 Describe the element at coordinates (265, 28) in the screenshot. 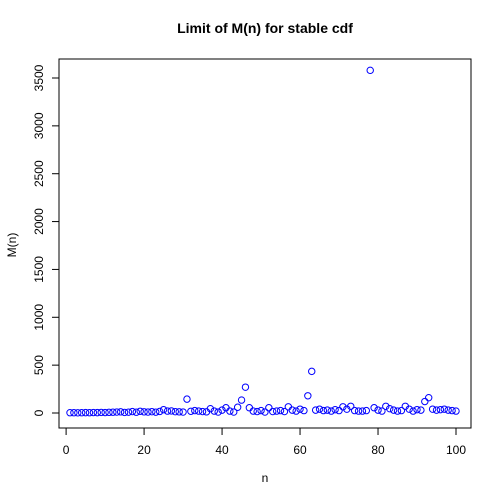

I see `chart-title: Limit of M(n) for stable cdf` at that location.